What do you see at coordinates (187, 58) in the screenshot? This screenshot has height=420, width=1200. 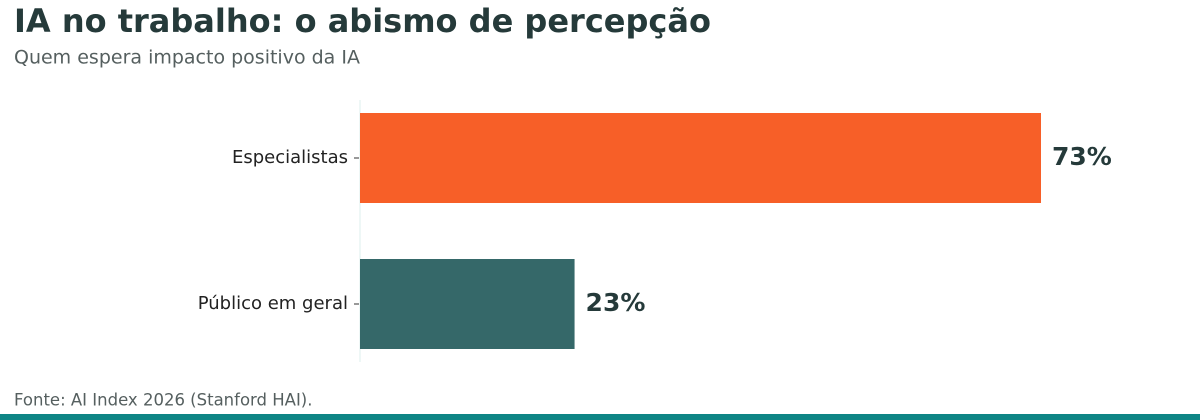 I see `chart-subtitle: Quem espera impacto positivo da IA` at bounding box center [187, 58].